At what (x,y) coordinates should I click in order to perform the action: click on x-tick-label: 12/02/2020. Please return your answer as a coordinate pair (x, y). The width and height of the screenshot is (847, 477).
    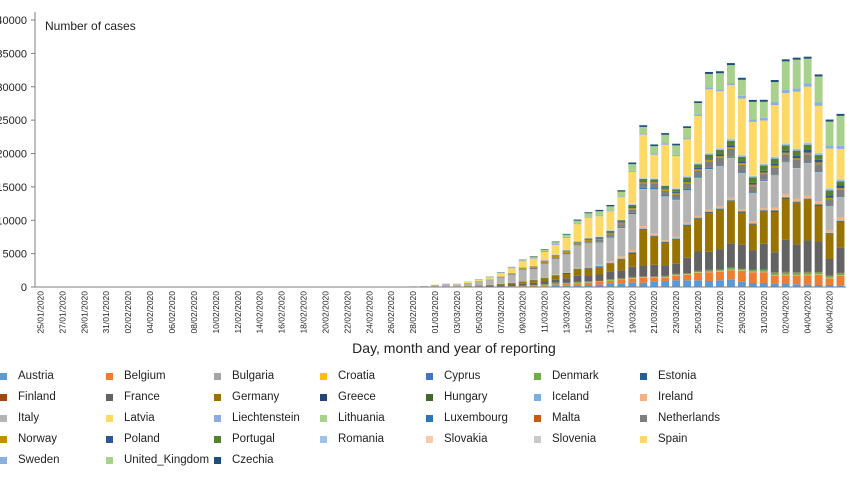
    Looking at the image, I should click on (238, 312).